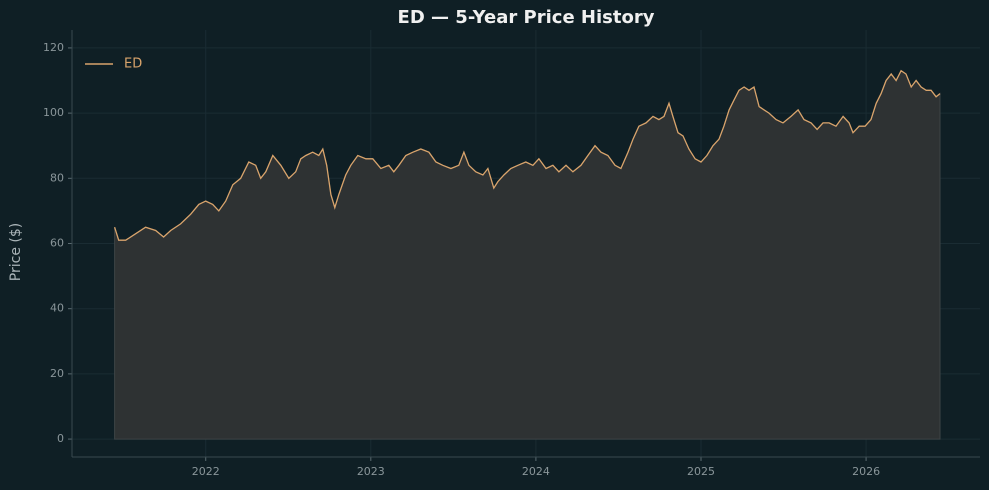 The height and width of the screenshot is (490, 989). I want to click on y-tick-label: 20, so click(57, 373).